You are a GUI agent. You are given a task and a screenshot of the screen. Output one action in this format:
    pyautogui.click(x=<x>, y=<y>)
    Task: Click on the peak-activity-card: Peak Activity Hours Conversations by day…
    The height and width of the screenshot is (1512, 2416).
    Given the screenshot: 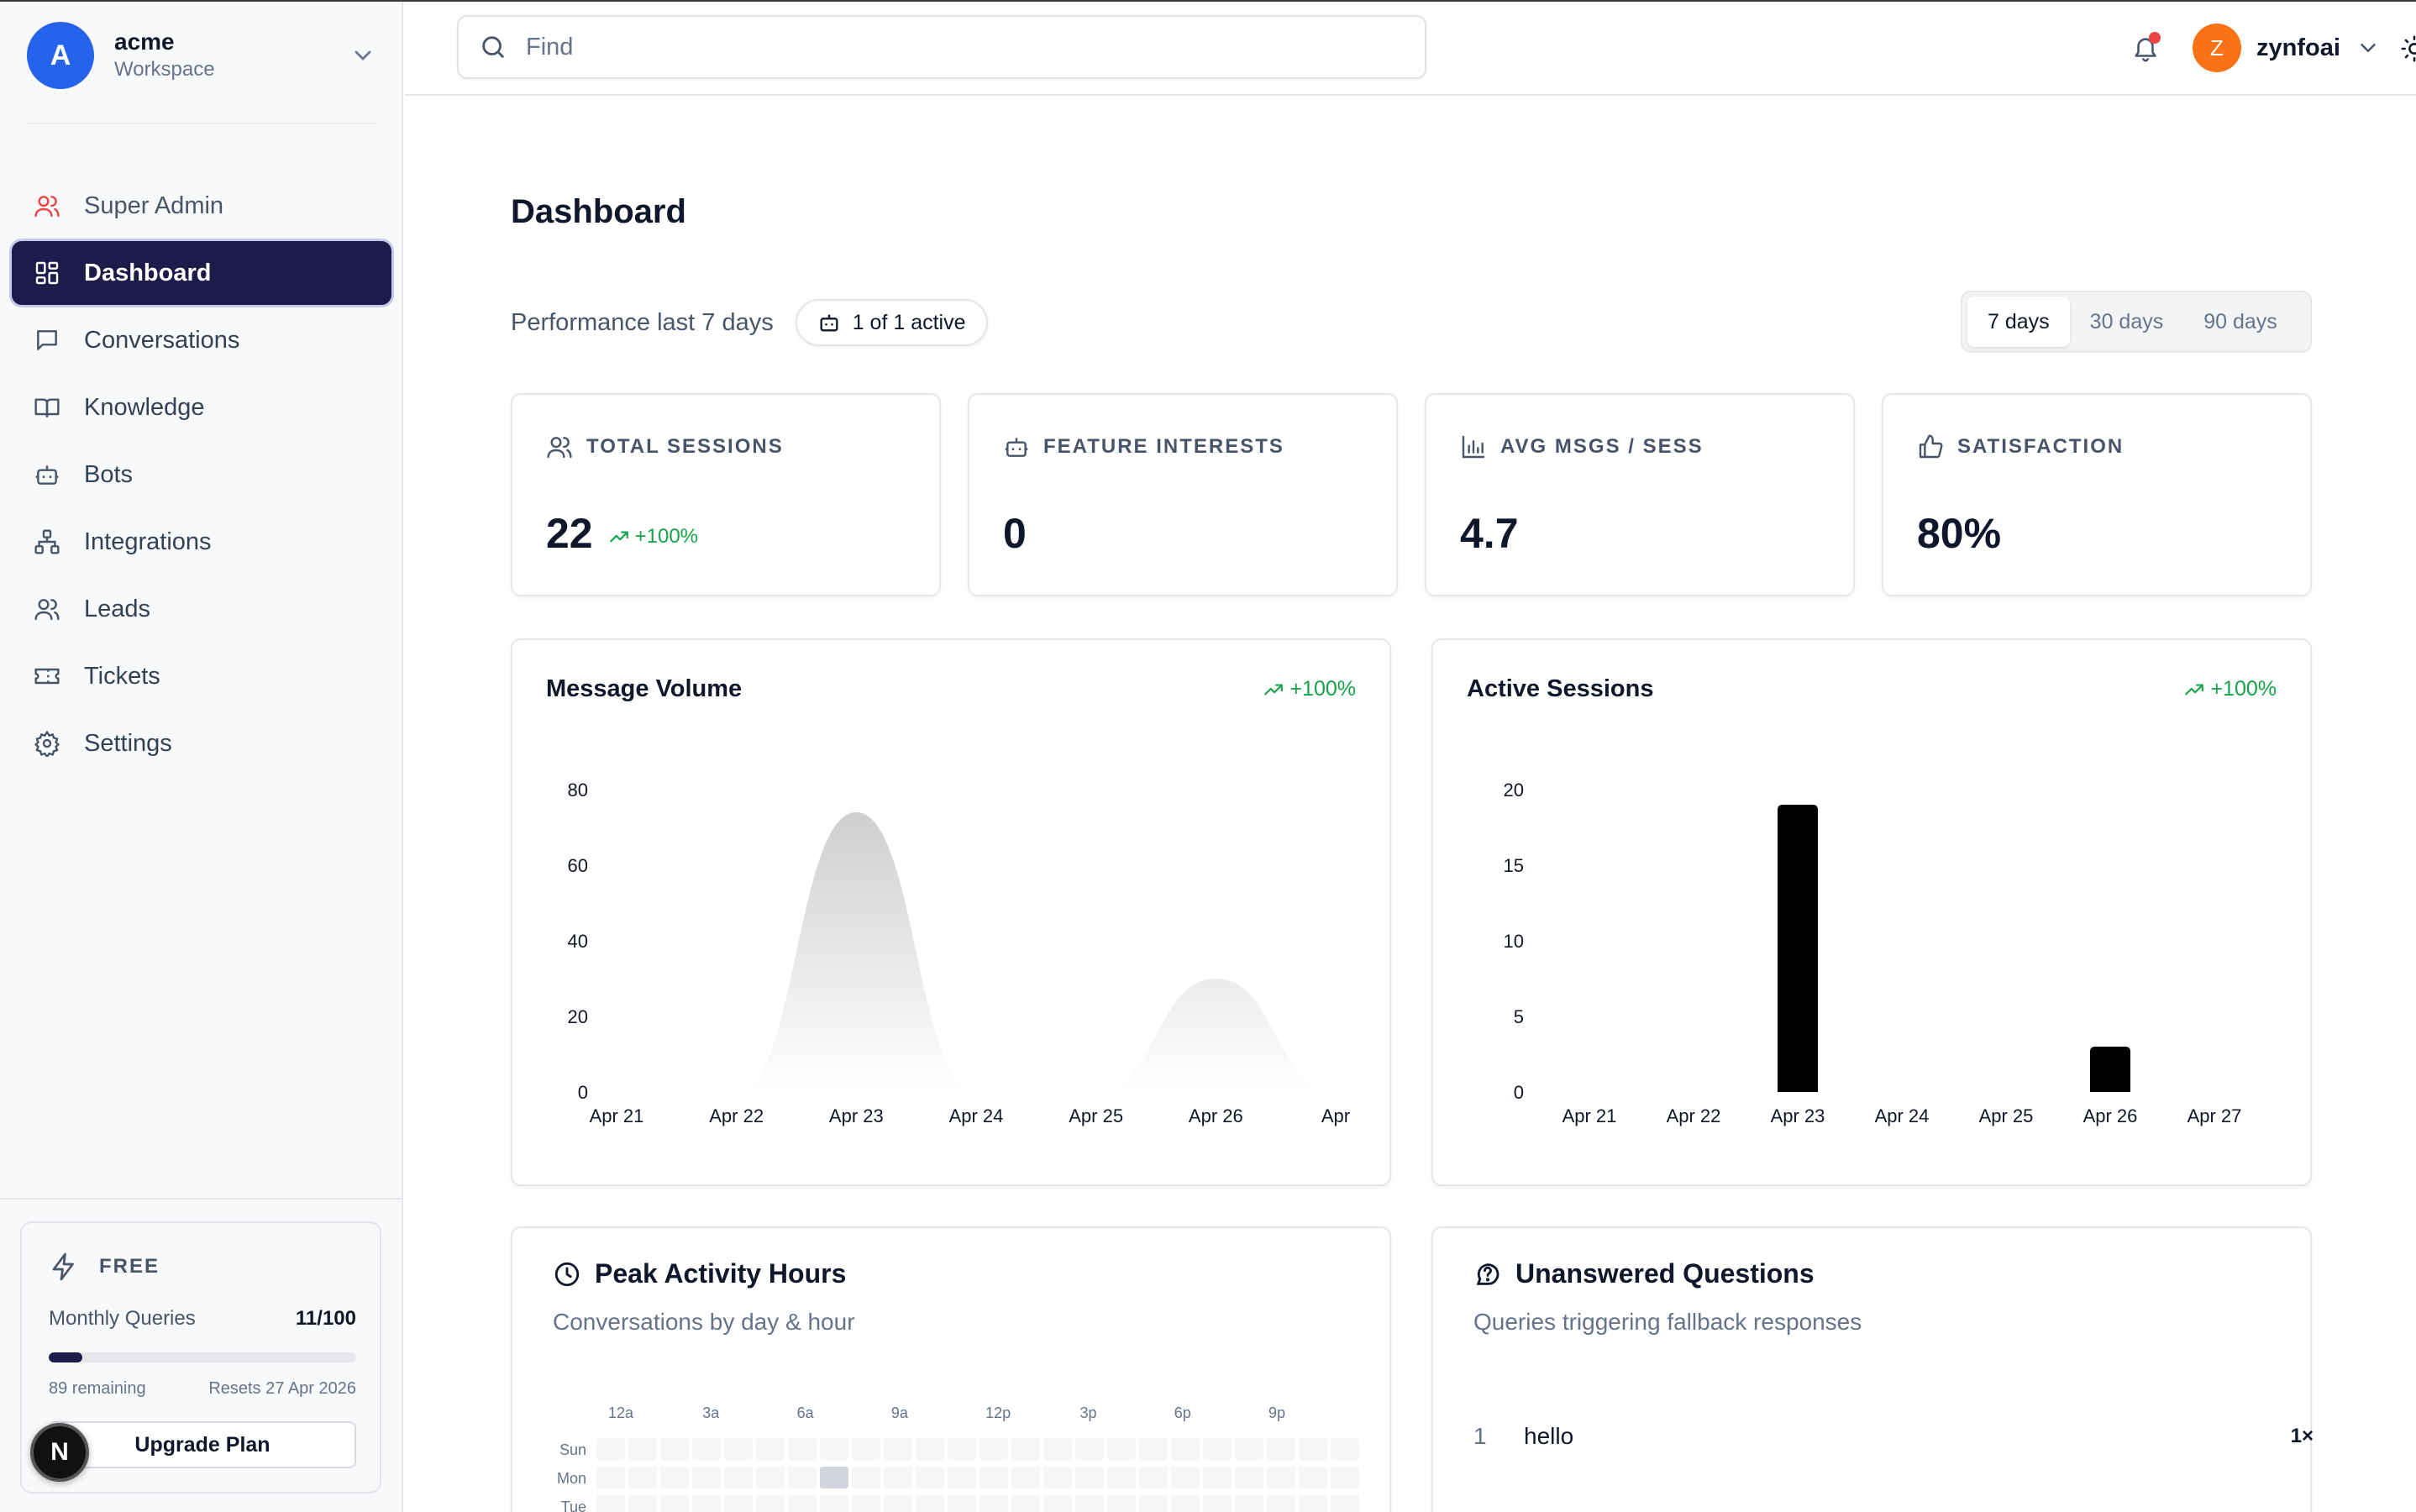 What is the action you would take?
    pyautogui.click(x=951, y=1369)
    